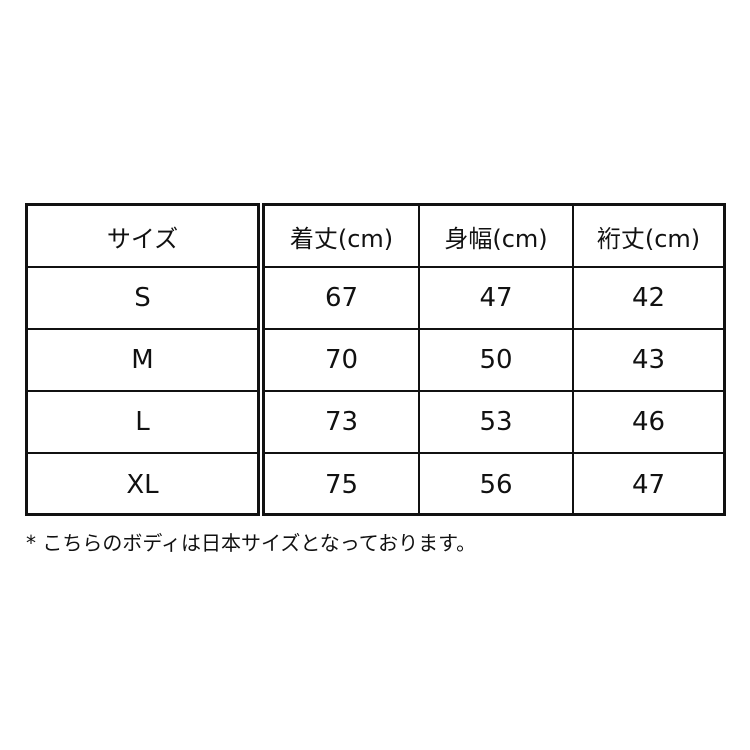 The height and width of the screenshot is (750, 750). I want to click on width-cell: 47, so click(497, 299).